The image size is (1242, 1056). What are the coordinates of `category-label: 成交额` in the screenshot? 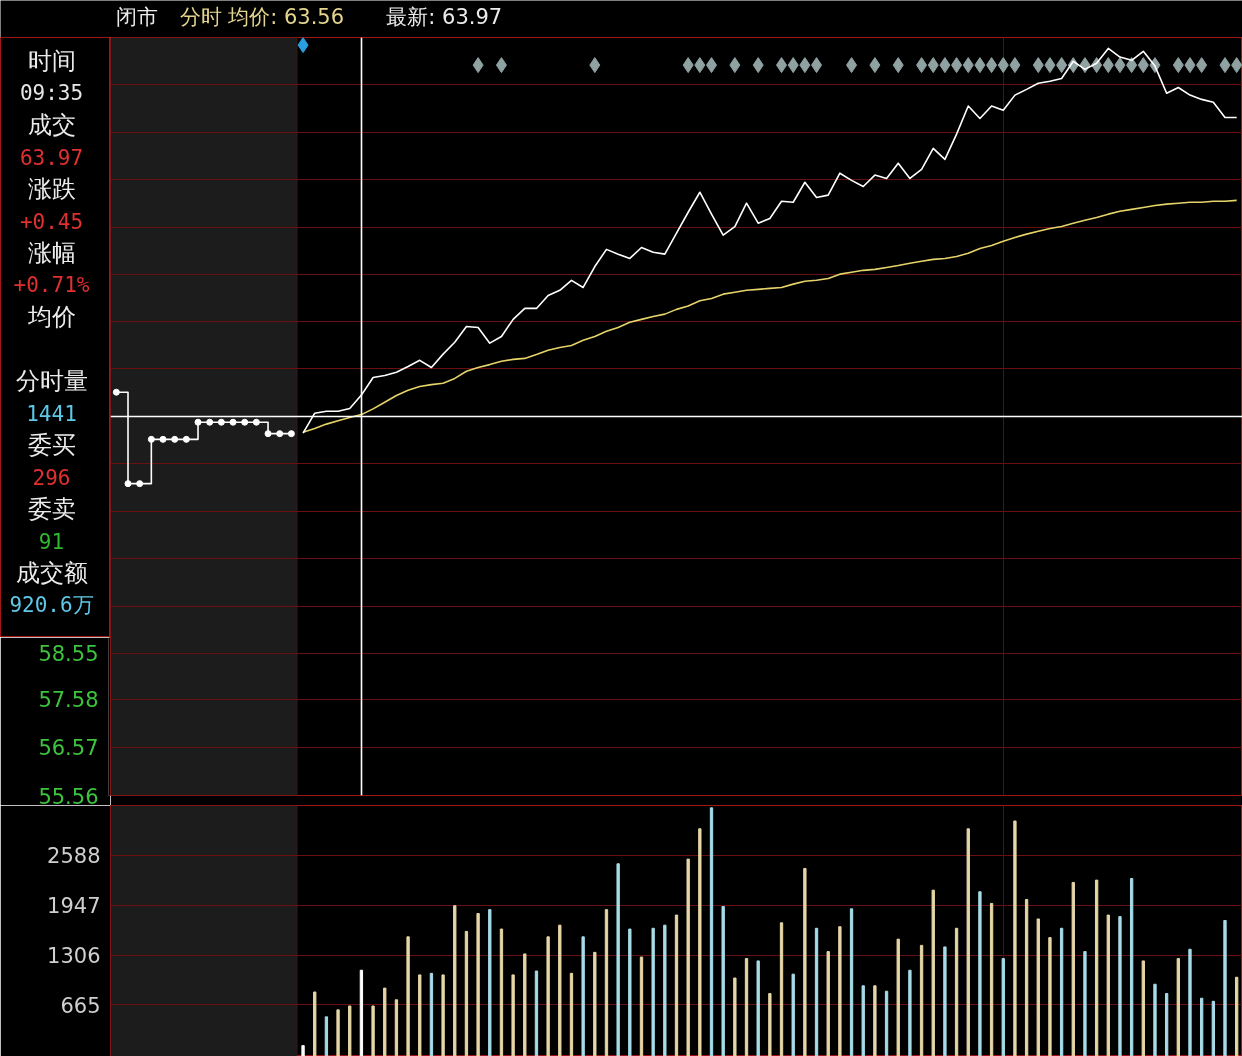 It's located at (51, 572).